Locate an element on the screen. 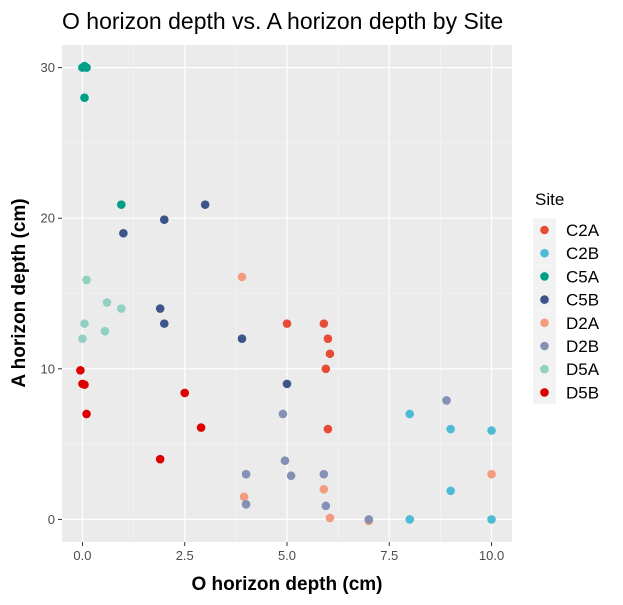 The image size is (623, 605). legend-label-d5a: D5A is located at coordinates (583, 369).